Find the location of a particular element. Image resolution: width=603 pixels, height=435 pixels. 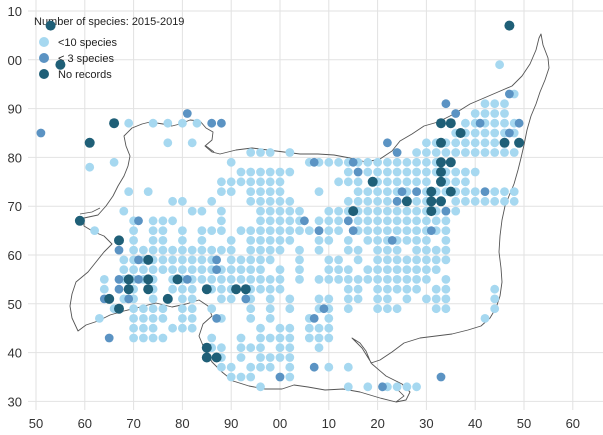

x-axis-ticks: 50 60 70 80 90 00 10 20 30 40 50 60 is located at coordinates (304, 423).